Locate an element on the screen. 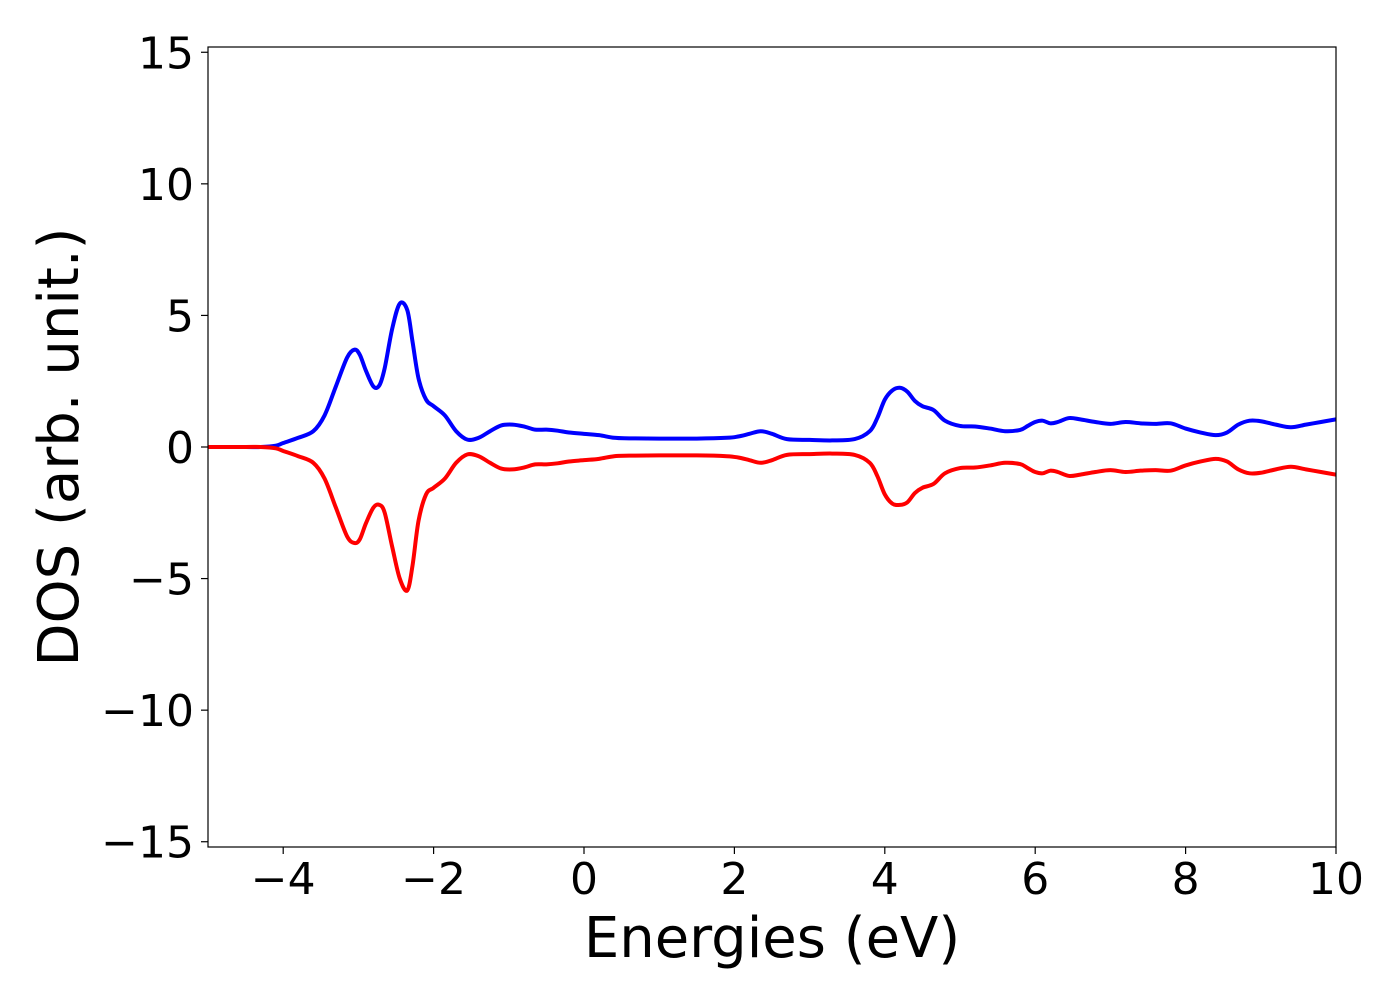  x-tick-label: −4 is located at coordinates (283, 879).